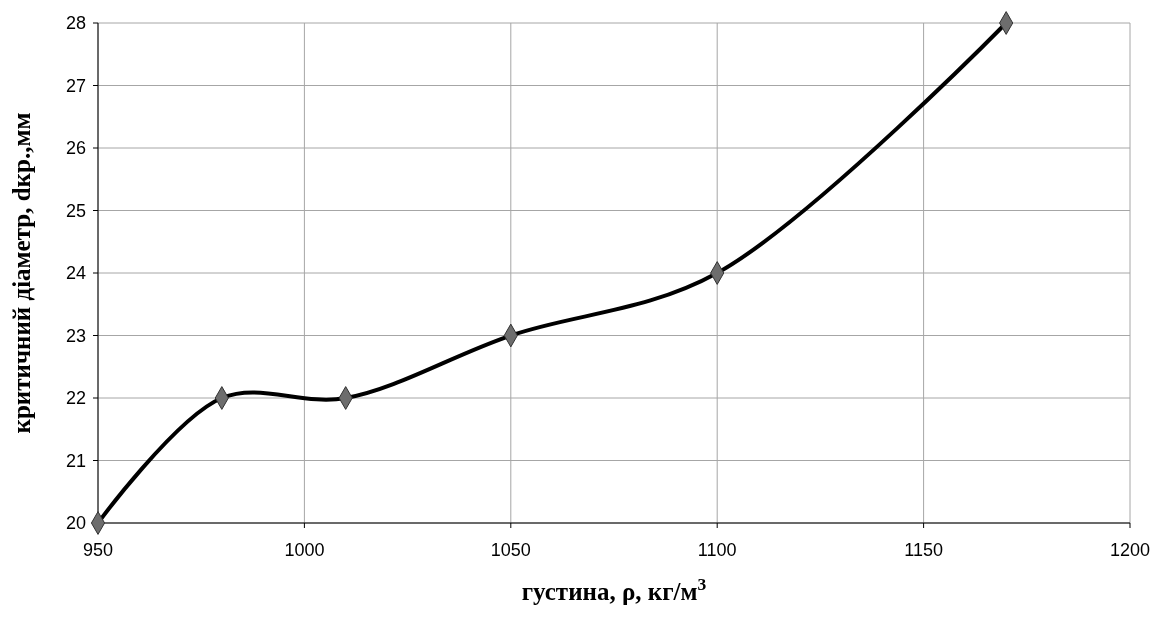  What do you see at coordinates (75, 335) in the screenshot?
I see `y-tick-label: 23` at bounding box center [75, 335].